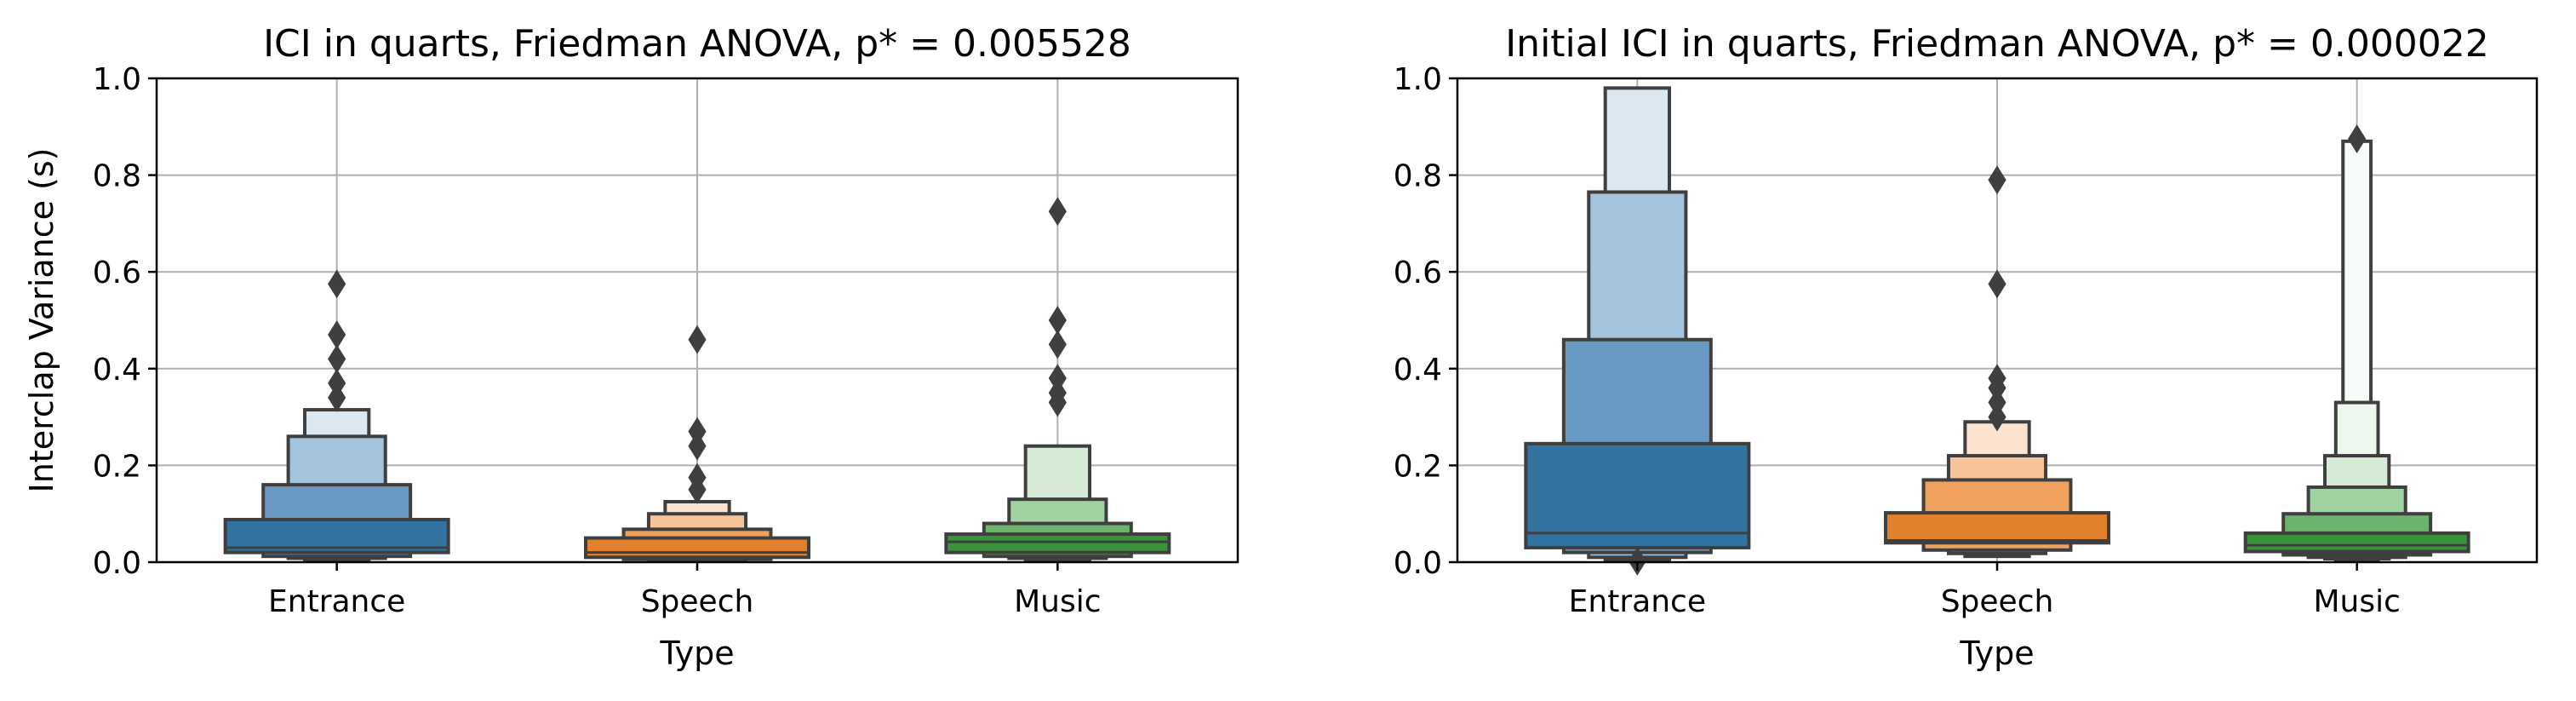  I want to click on y-axis-label: Interclap Variance (s), so click(41, 320).